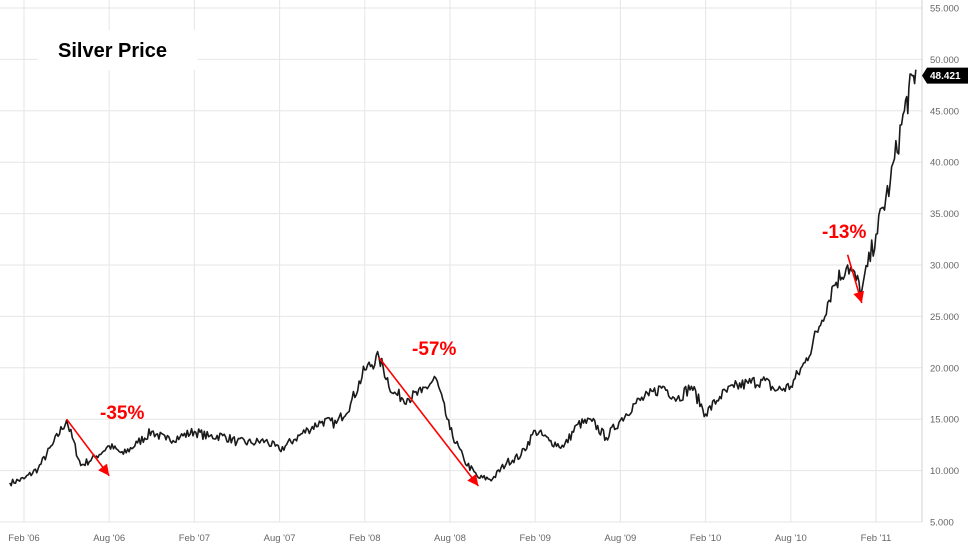  What do you see at coordinates (944, 9) in the screenshot?
I see `y-tick-label: 55.000` at bounding box center [944, 9].